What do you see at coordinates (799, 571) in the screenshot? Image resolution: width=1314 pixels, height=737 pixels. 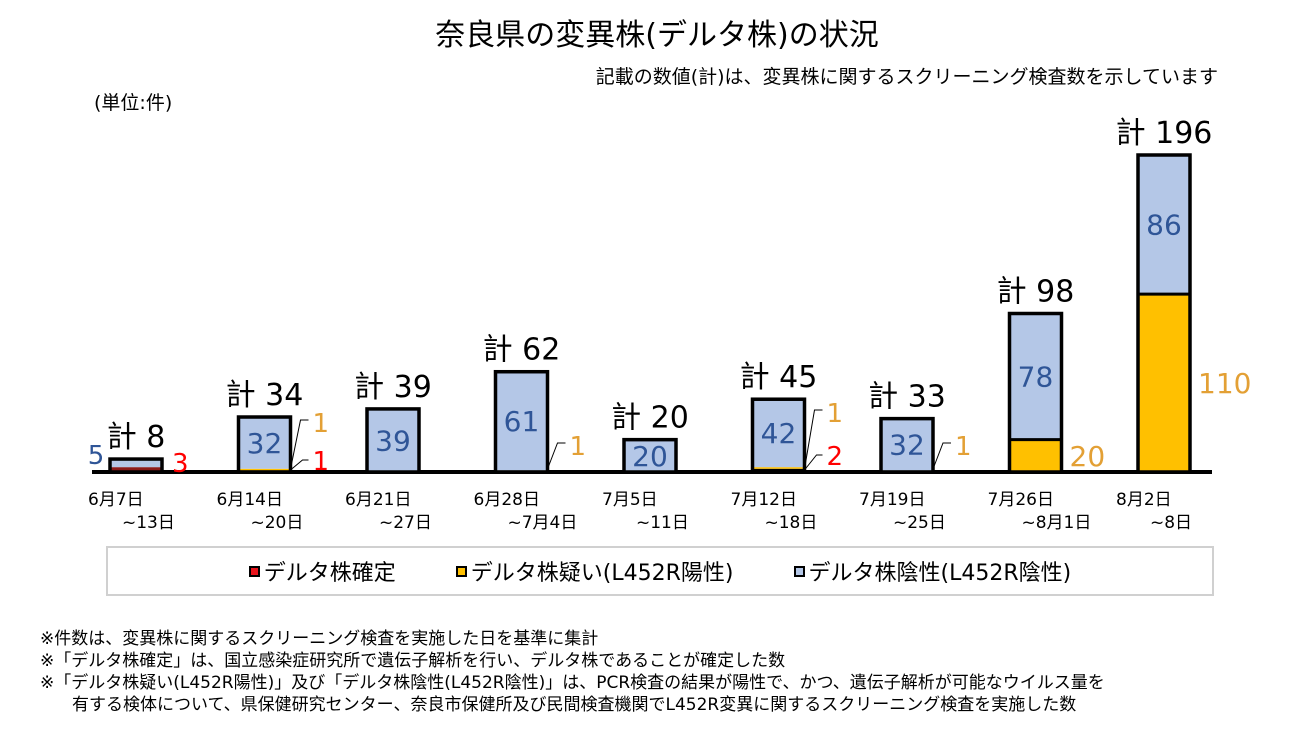 I see `legend-swatch-negative` at bounding box center [799, 571].